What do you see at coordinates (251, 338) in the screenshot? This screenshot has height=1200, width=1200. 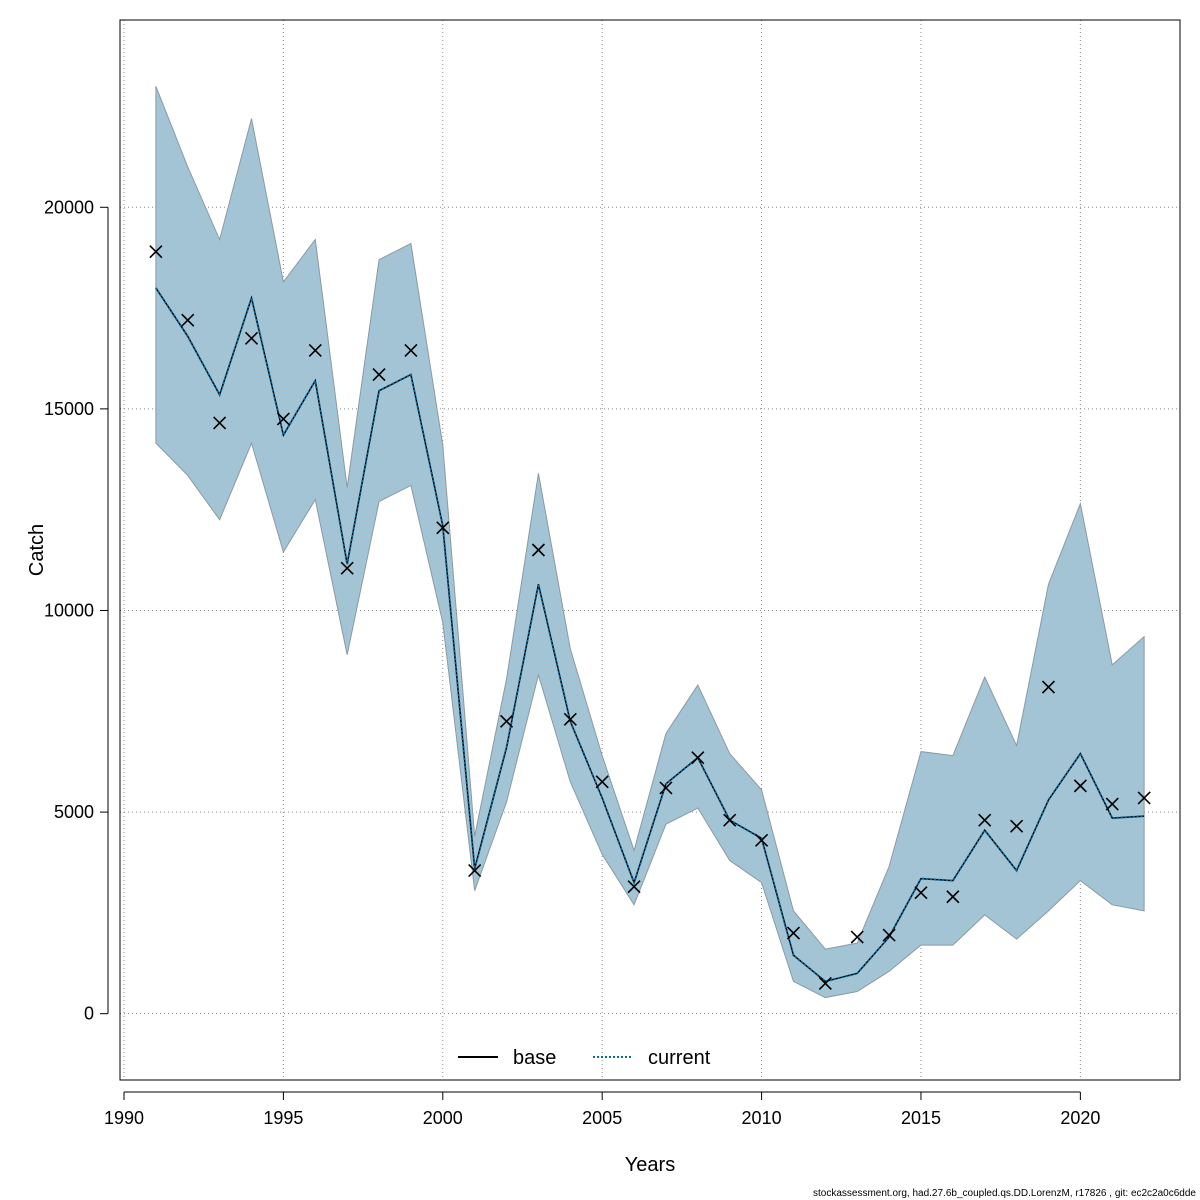 I see `observed-point-1994` at bounding box center [251, 338].